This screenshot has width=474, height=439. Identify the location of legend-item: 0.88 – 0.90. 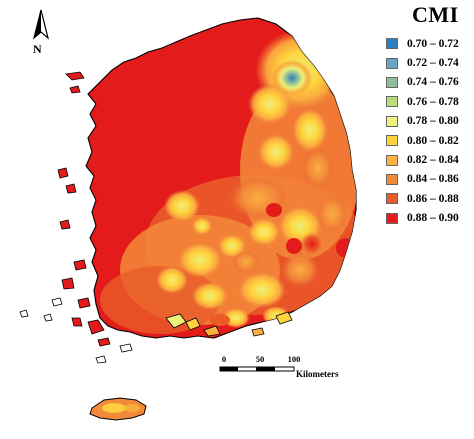
(430, 218).